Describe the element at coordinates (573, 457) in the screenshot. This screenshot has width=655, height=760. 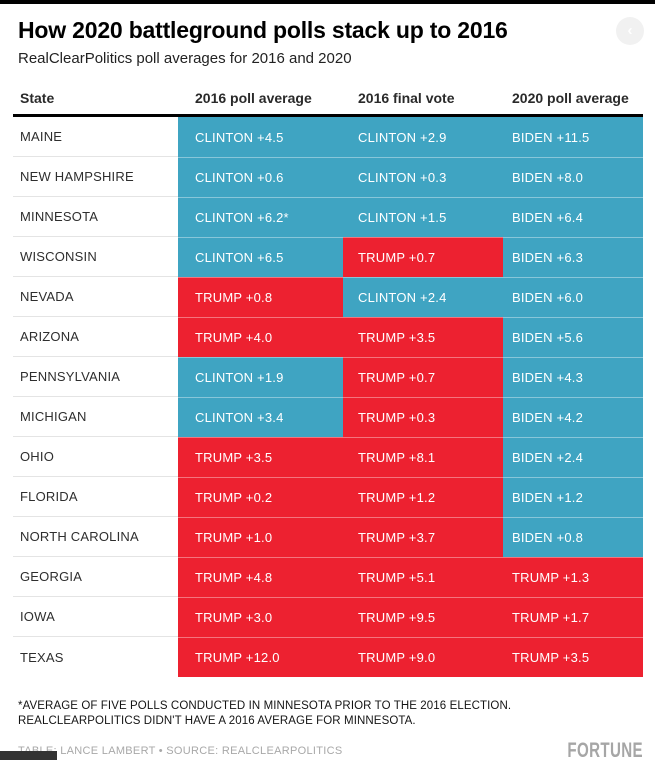
I see `cell-2020-poll: BIDEN +2.4` at that location.